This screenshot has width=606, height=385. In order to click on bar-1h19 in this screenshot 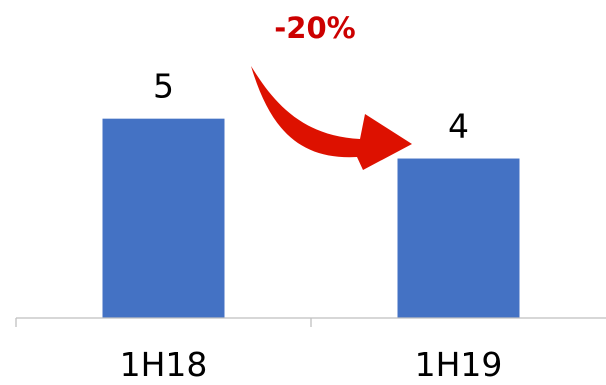, I will do `click(458, 238)`.